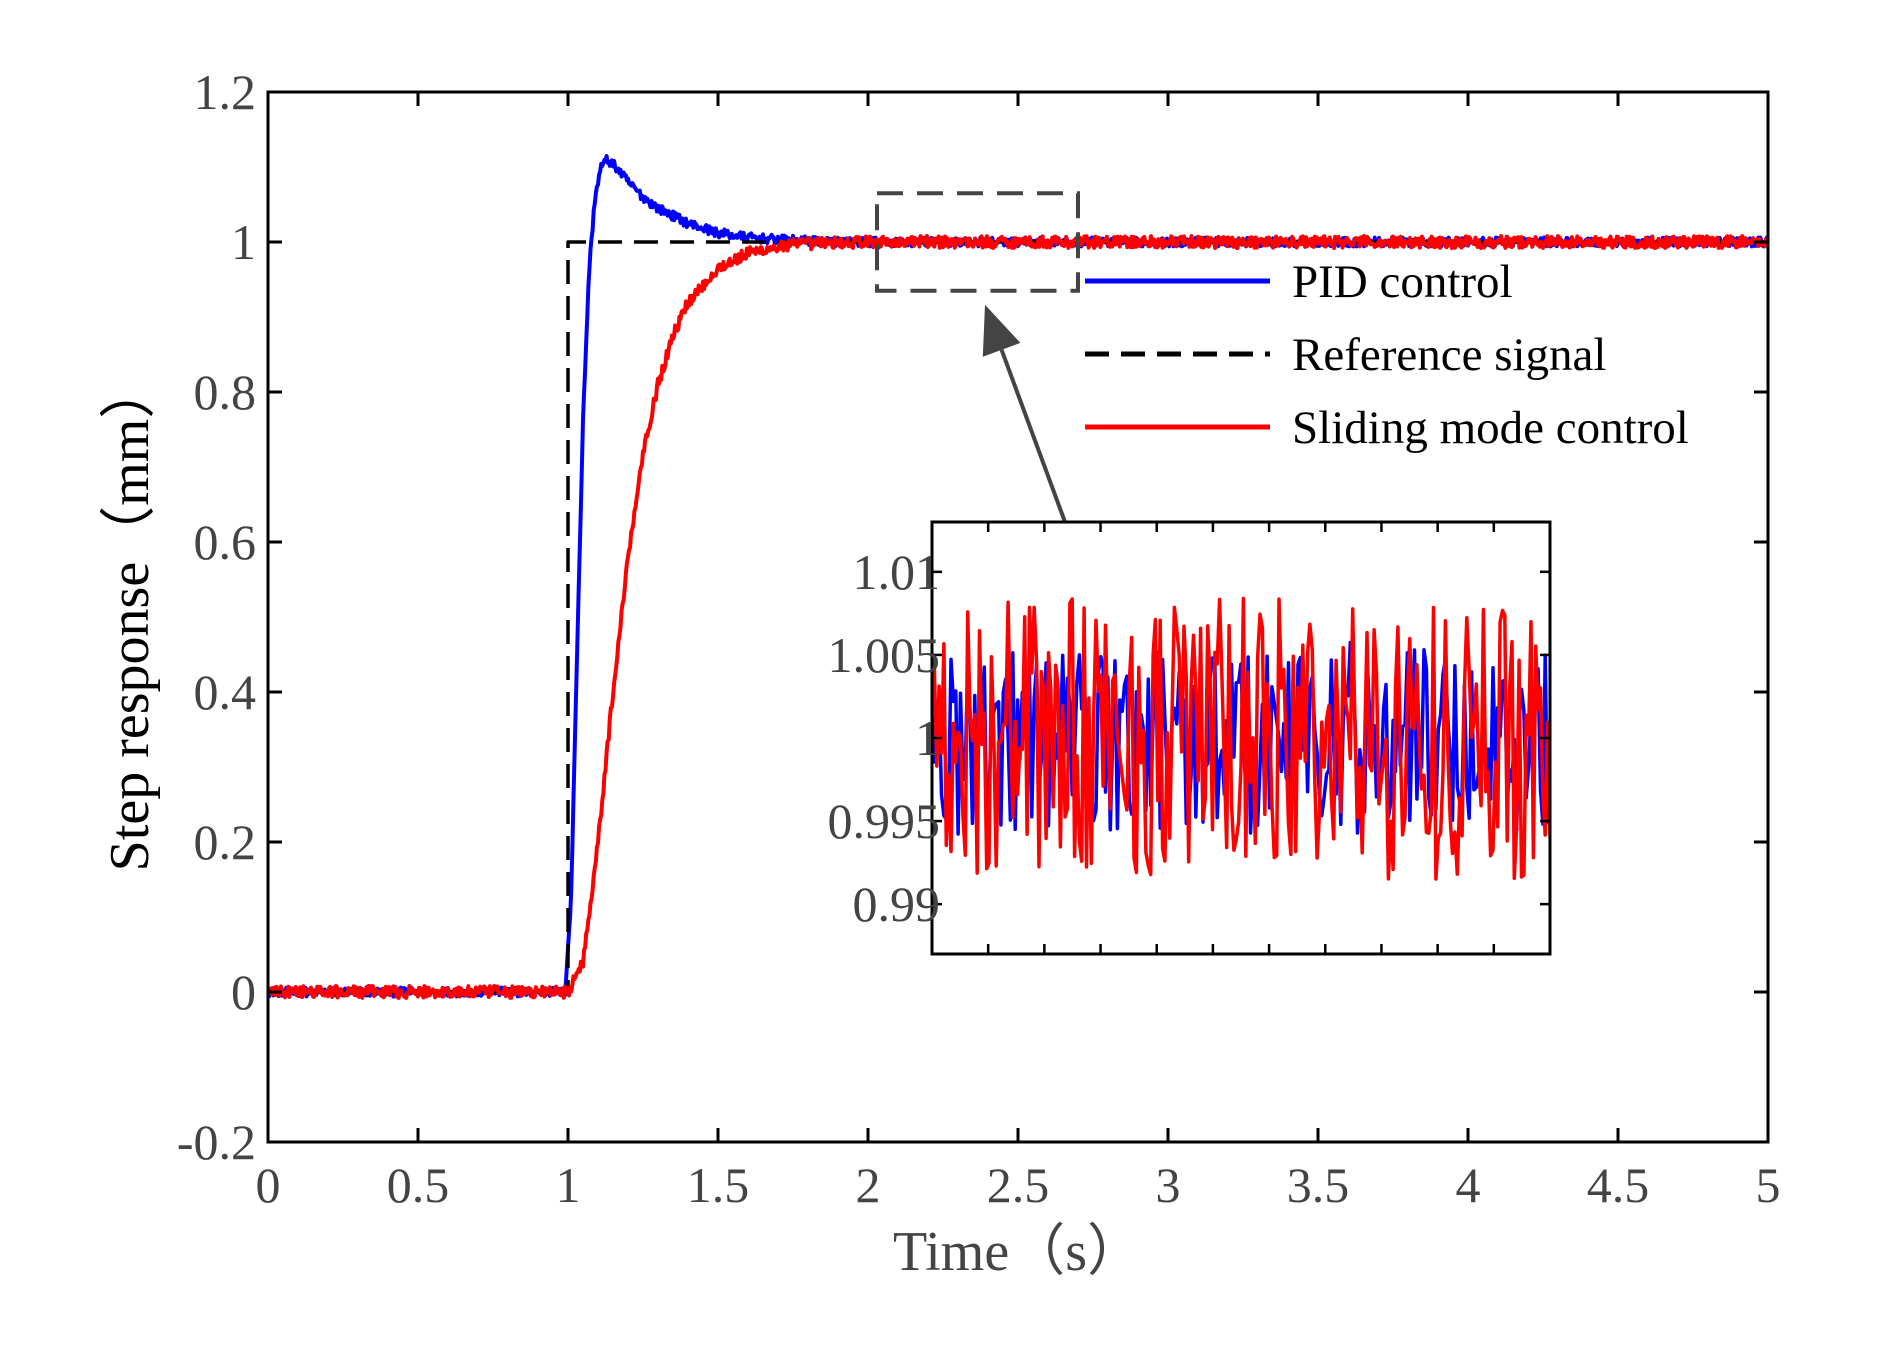 The width and height of the screenshot is (1880, 1346). I want to click on x-tick-label: 5, so click(1768, 1185).